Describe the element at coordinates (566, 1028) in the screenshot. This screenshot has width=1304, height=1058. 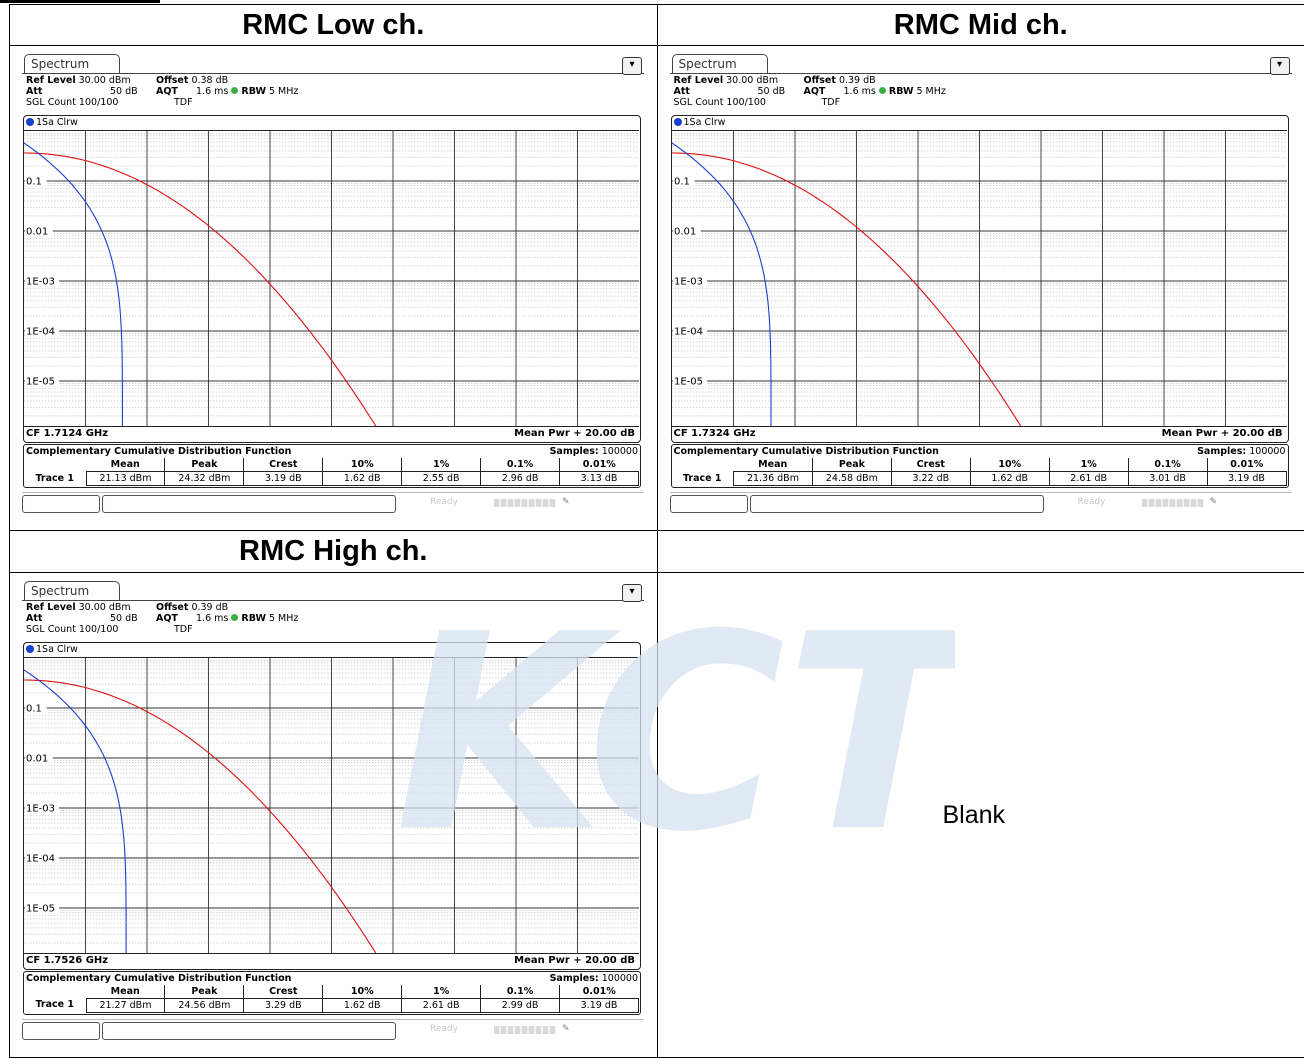
I see `pen-icon: ✎` at that location.